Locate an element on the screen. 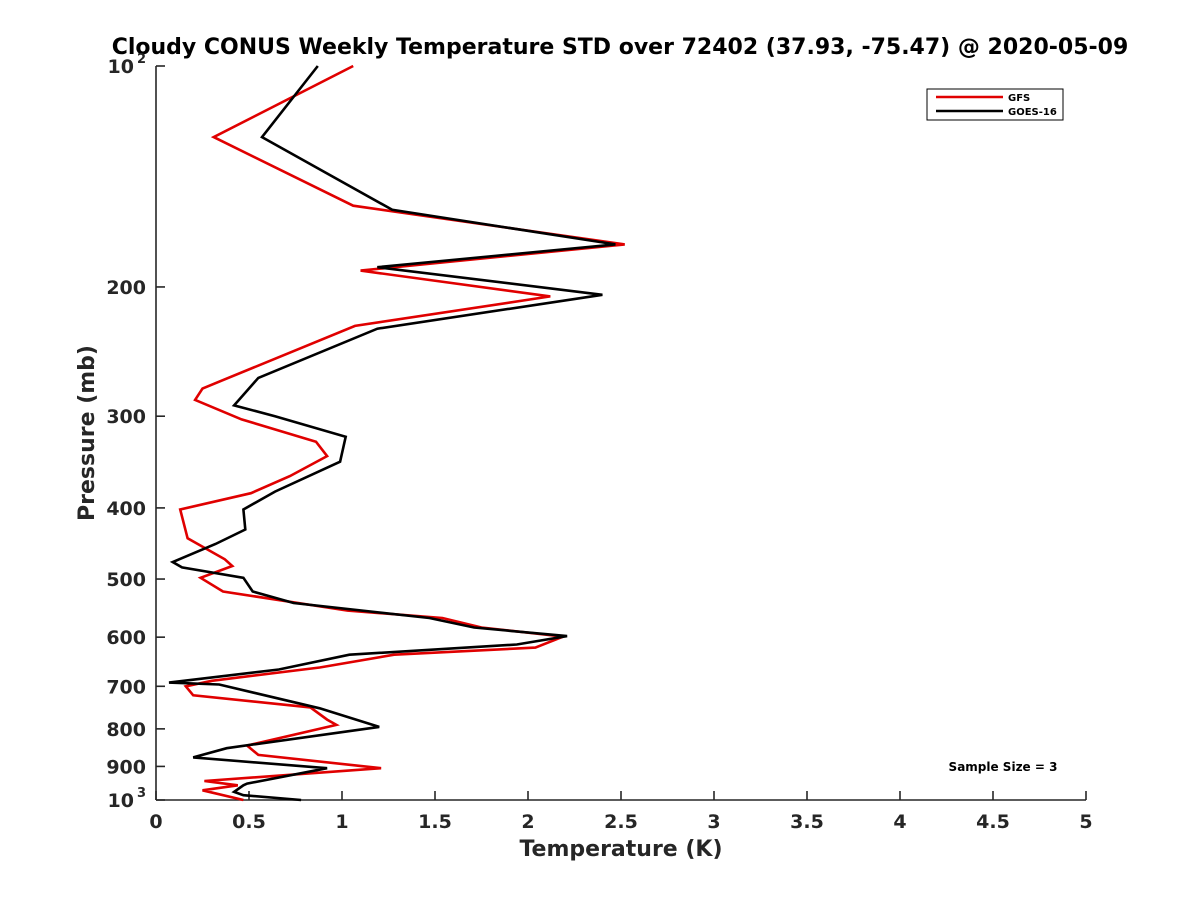  y-tick-label: 400 is located at coordinates (126, 509).